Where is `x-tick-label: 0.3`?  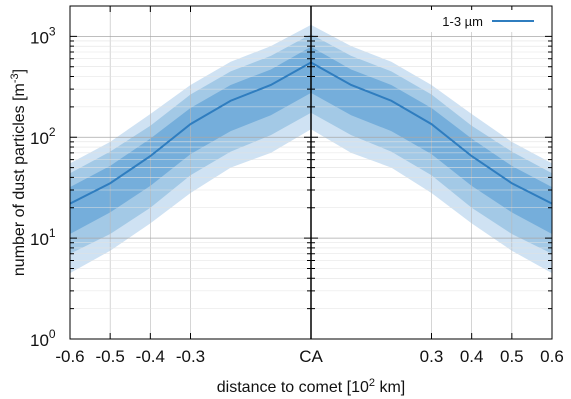
x-tick-label: 0.3 is located at coordinates (432, 356).